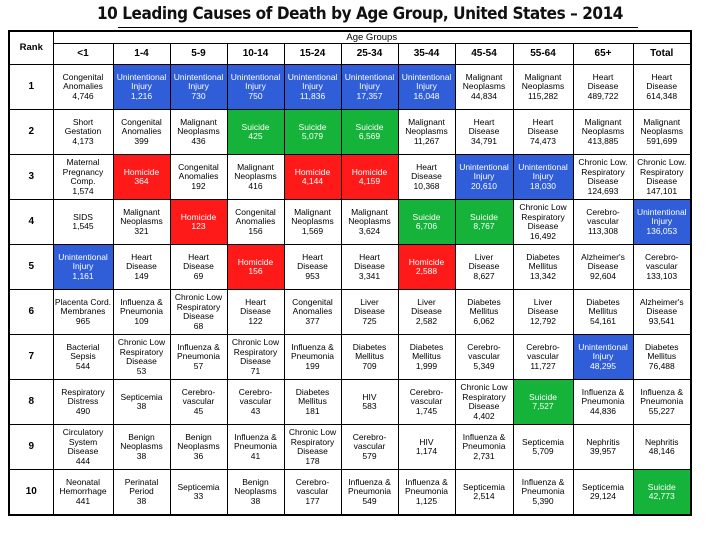 The image size is (720, 540). What do you see at coordinates (198, 357) in the screenshot?
I see `cause-cell: Influenza & Pneumonia 57` at bounding box center [198, 357].